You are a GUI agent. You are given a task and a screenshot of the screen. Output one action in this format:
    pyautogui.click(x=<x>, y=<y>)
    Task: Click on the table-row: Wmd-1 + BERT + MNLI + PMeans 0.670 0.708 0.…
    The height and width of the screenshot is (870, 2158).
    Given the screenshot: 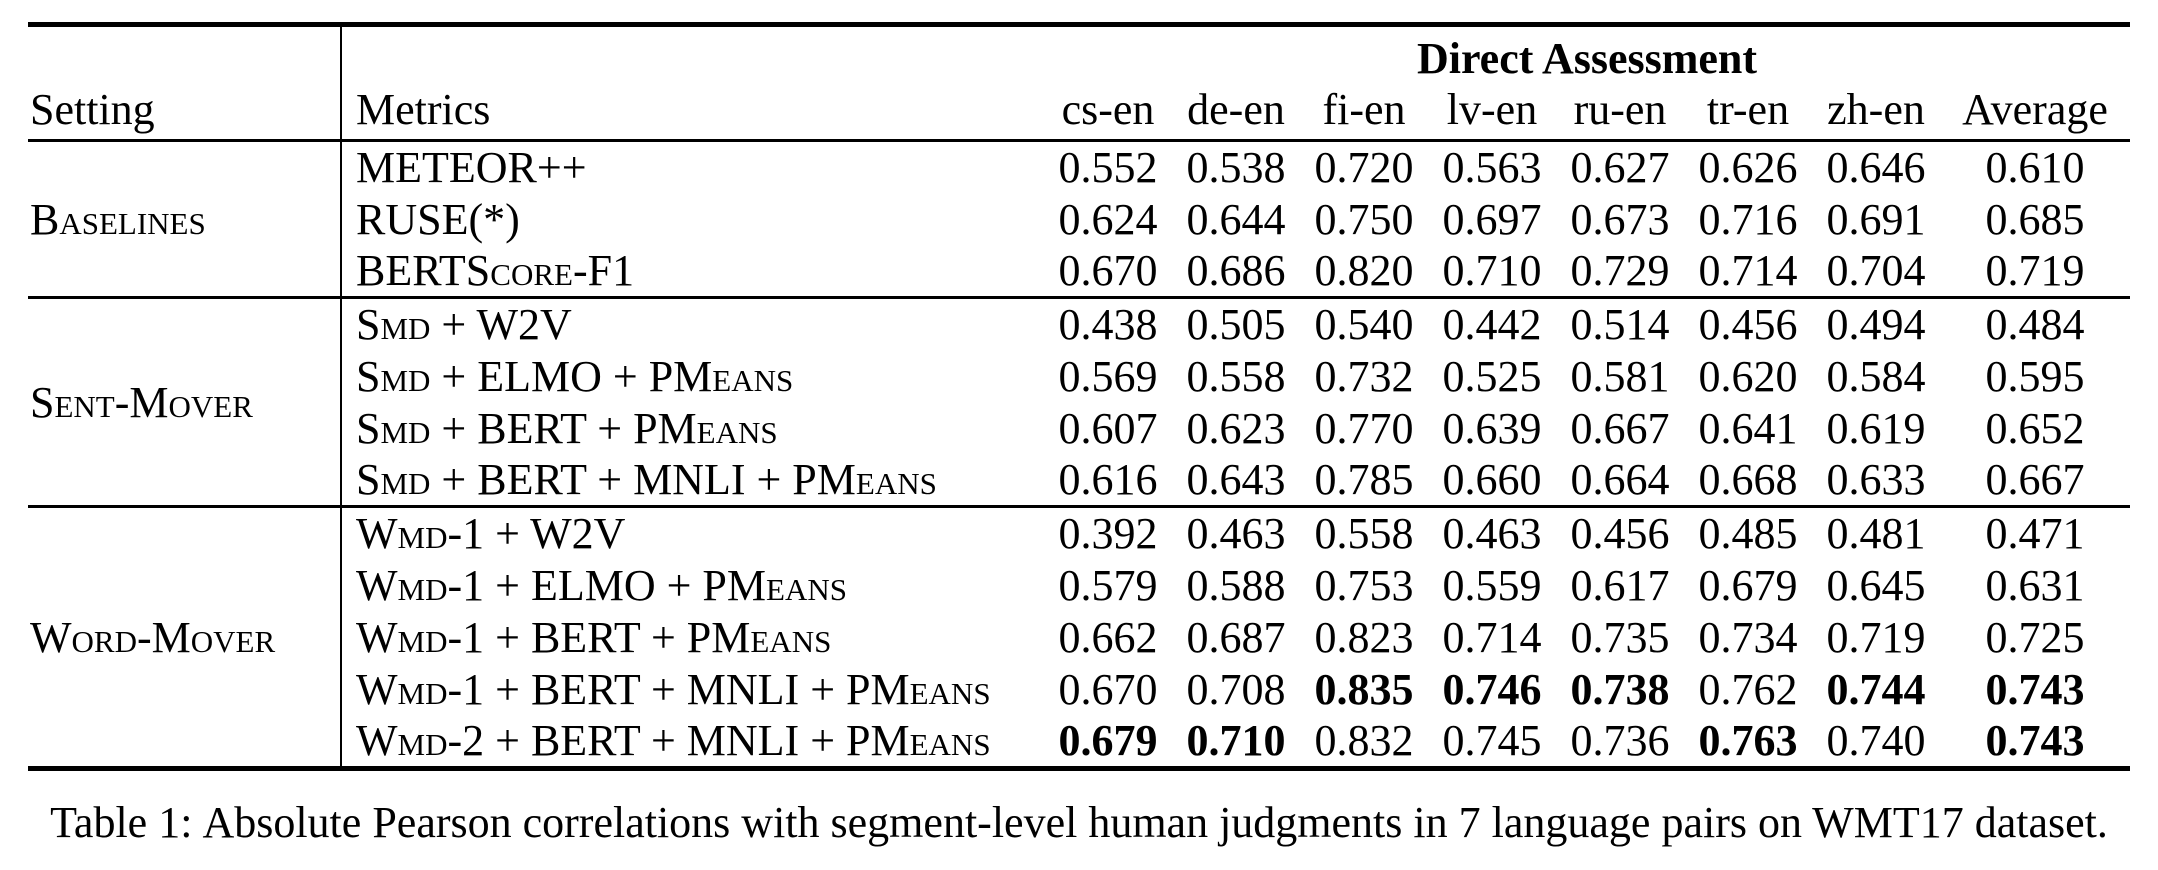 What is the action you would take?
    pyautogui.click(x=1079, y=689)
    